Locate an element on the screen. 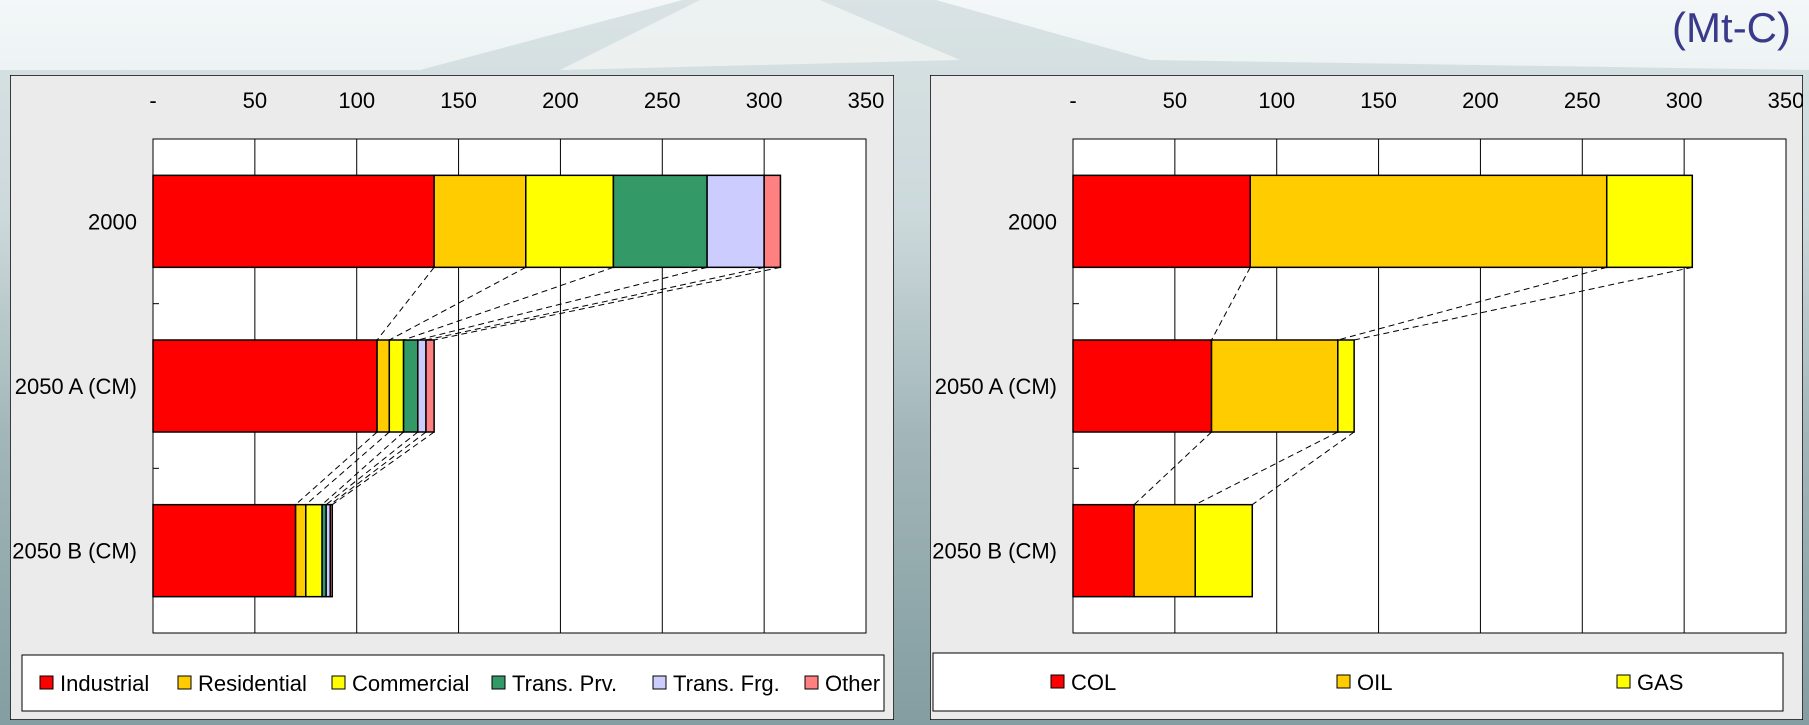  legend-label: Industrial is located at coordinates (104, 683).